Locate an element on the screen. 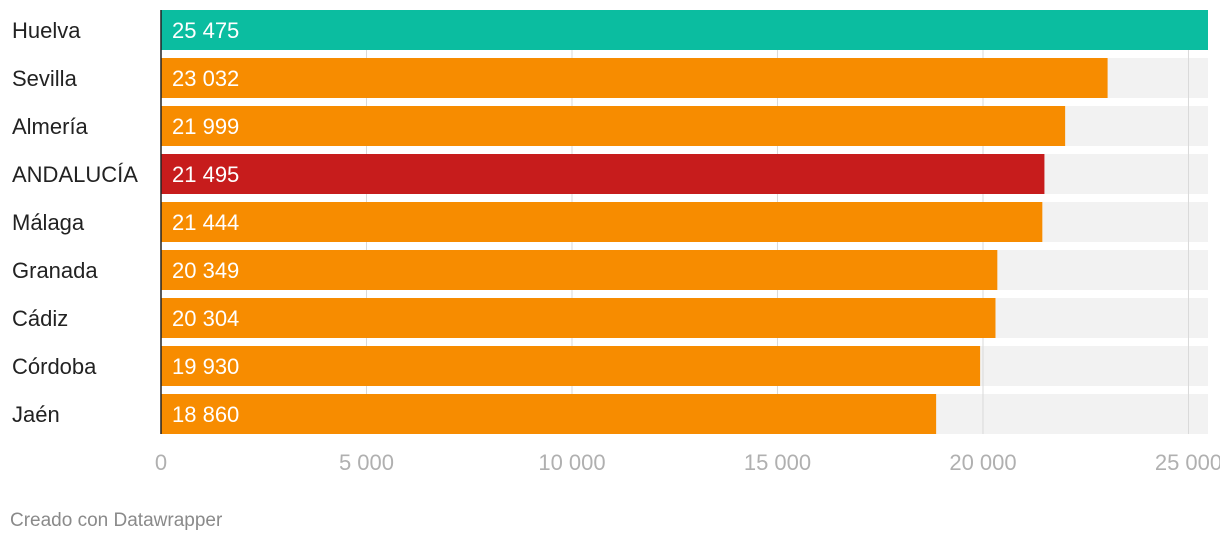  value-label: 20 304 is located at coordinates (205, 318).